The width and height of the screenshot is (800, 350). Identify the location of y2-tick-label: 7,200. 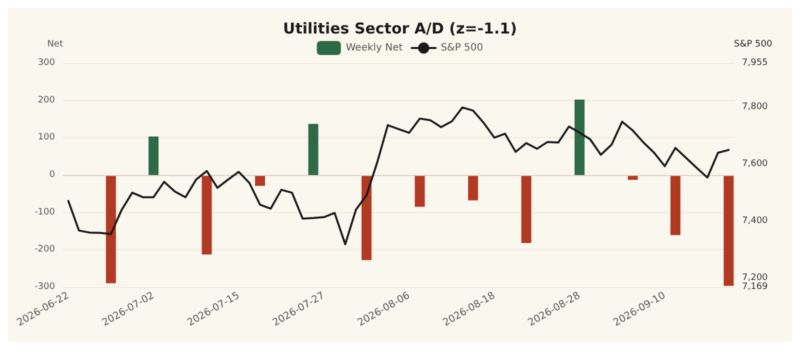
(755, 278).